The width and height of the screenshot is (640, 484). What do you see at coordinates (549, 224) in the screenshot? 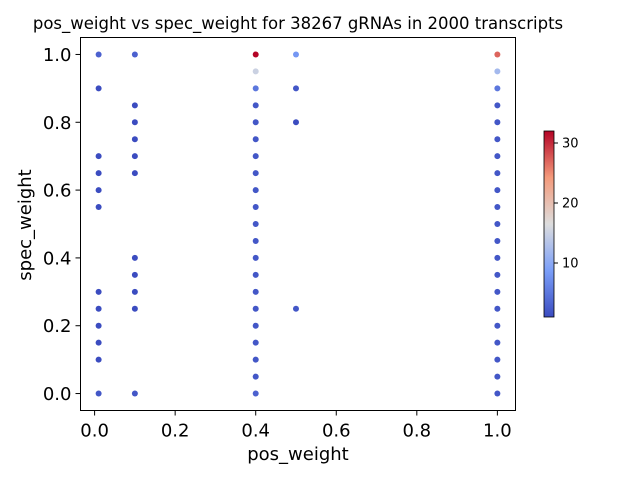
I see `colorbar` at bounding box center [549, 224].